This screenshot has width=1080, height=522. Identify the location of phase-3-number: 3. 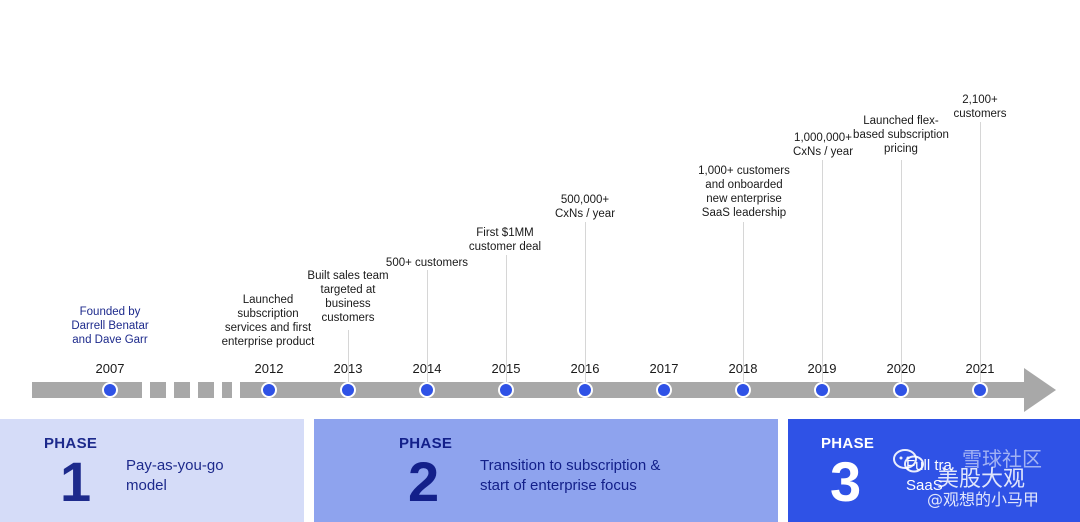
(846, 481).